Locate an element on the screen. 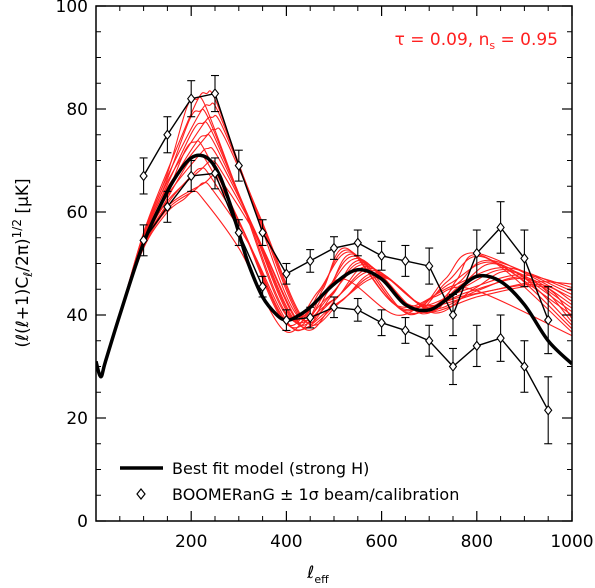  legend-best-fit-label: Best fit model (strong H) is located at coordinates (270, 468).